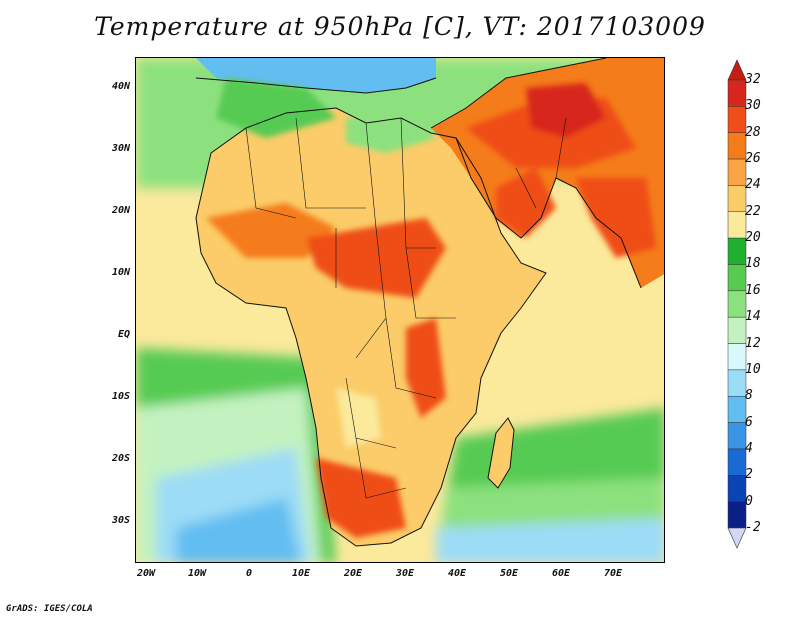 The image size is (800, 618). What do you see at coordinates (405, 573) in the screenshot?
I see `lon-tick-30e: 30E` at bounding box center [405, 573].